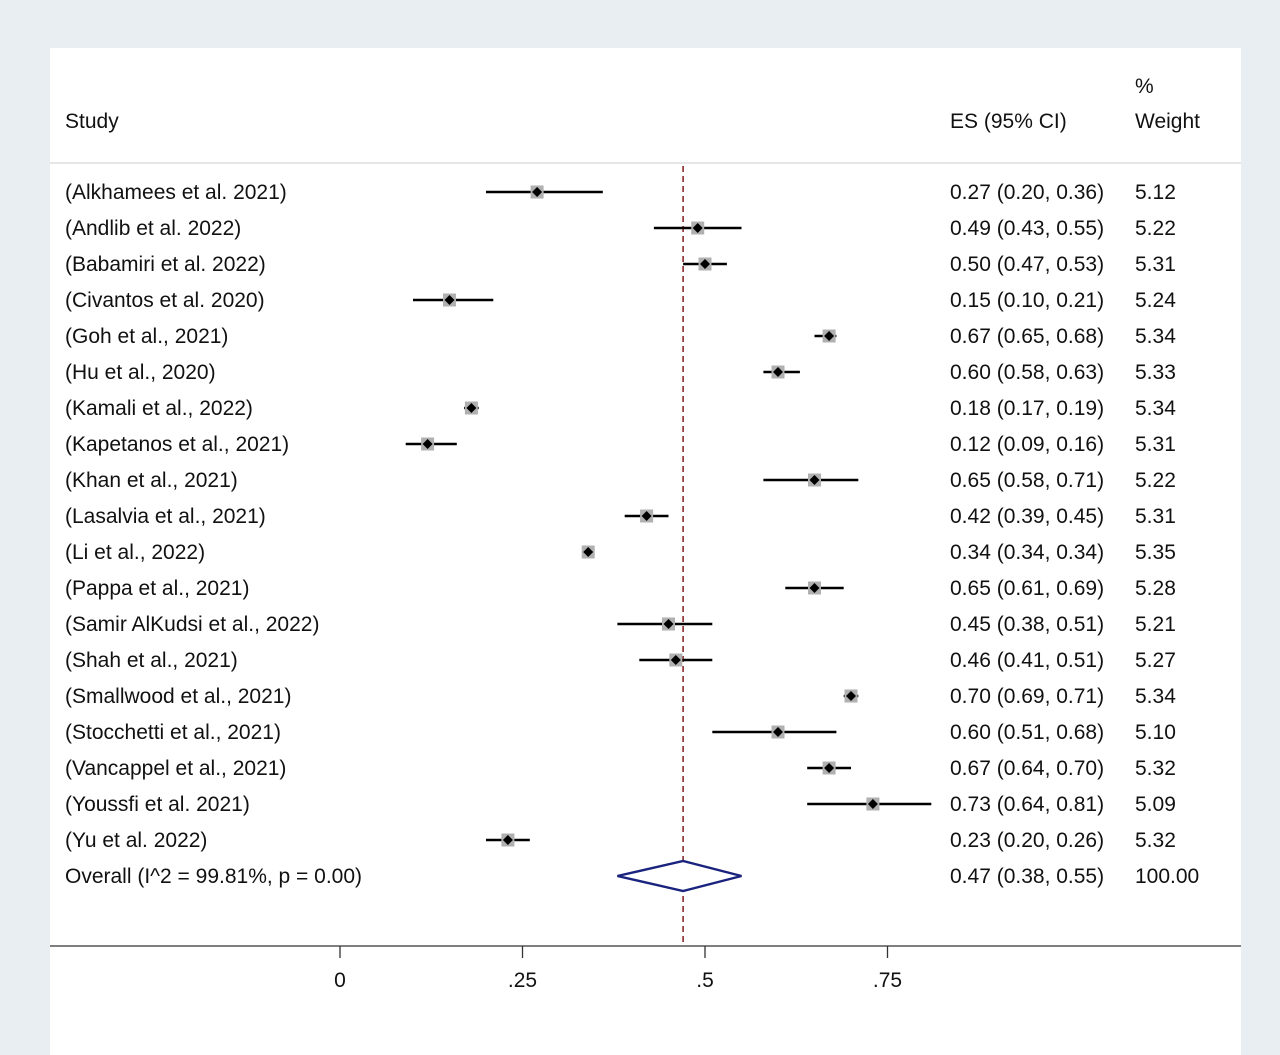 Image resolution: width=1280 pixels, height=1055 pixels. I want to click on study-label: (Andlib et al. 2022), so click(153, 228).